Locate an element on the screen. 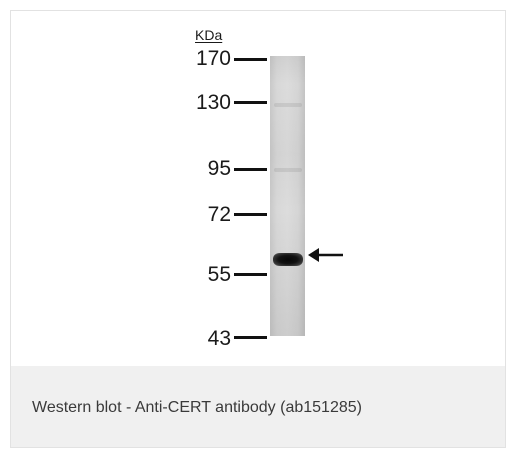  marker-label-170: 170 is located at coordinates (213, 58).